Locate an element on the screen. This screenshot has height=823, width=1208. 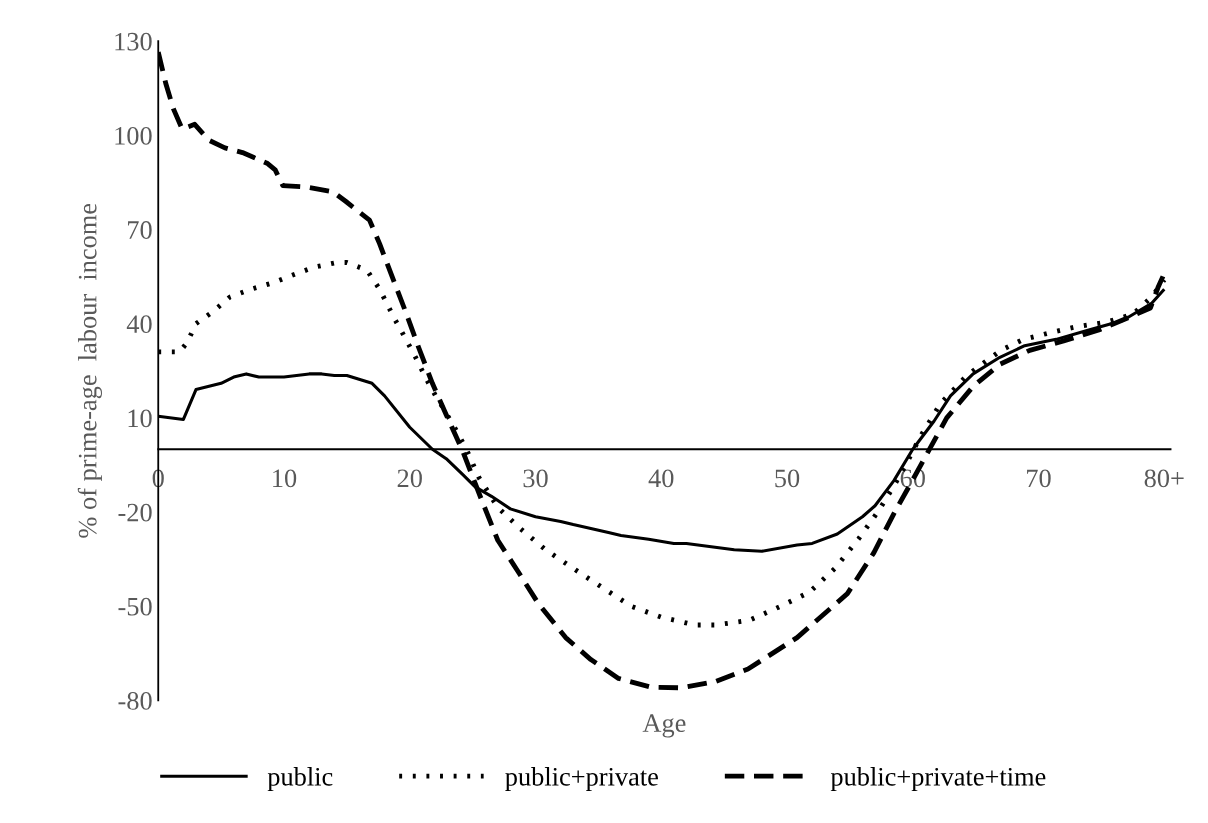
x-tick-label: 20 is located at coordinates (409, 478).